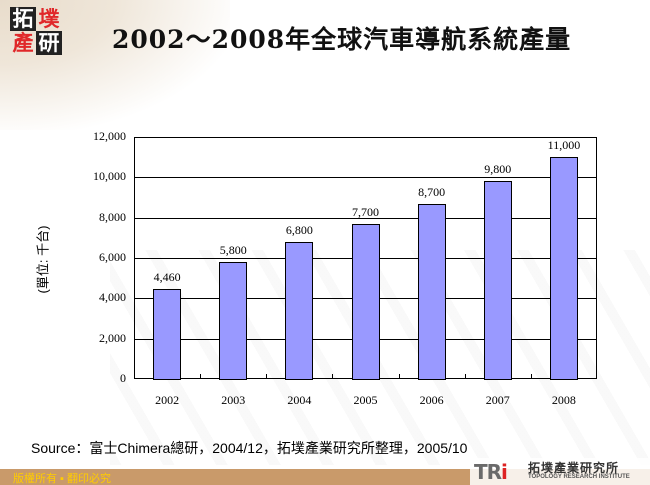 The height and width of the screenshot is (485, 650). Describe the element at coordinates (233, 400) in the screenshot. I see `x-tick-label: 2003` at that location.